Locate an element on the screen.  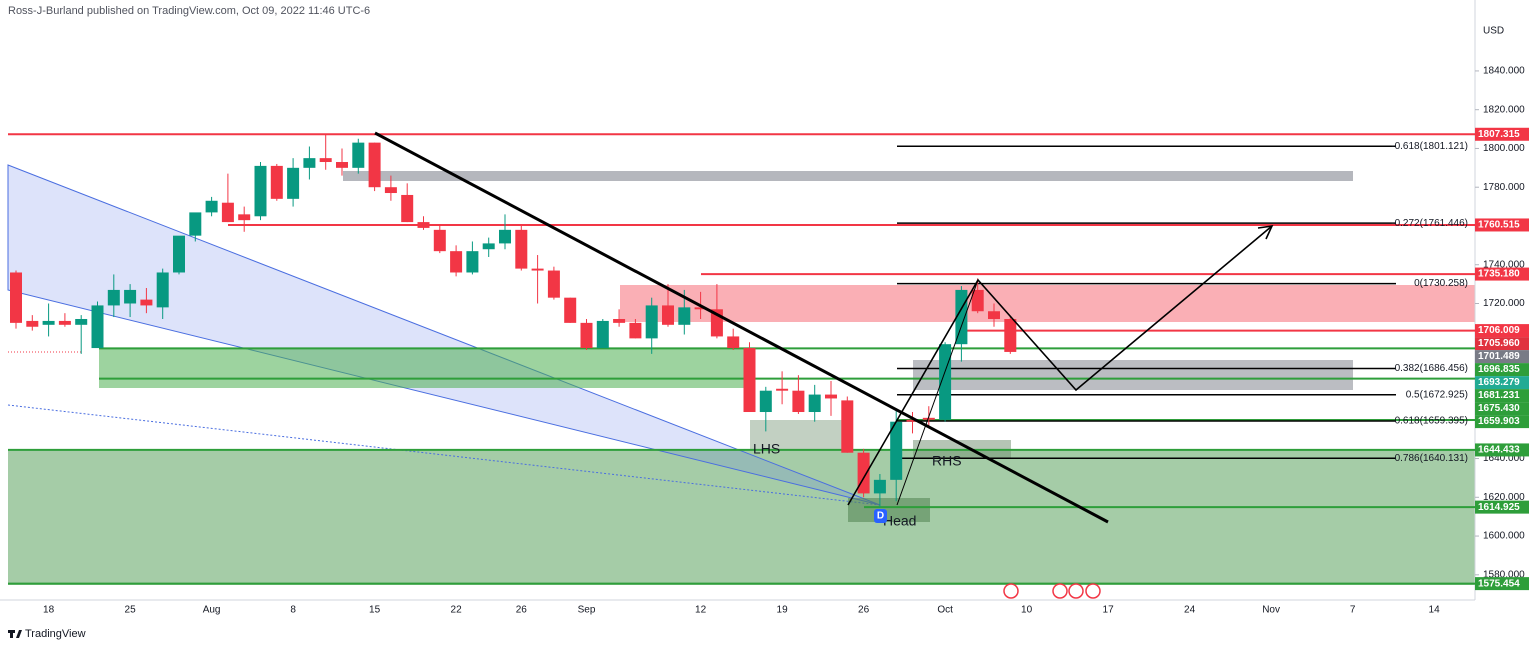
level-label: 1675.430 is located at coordinates (1499, 408).